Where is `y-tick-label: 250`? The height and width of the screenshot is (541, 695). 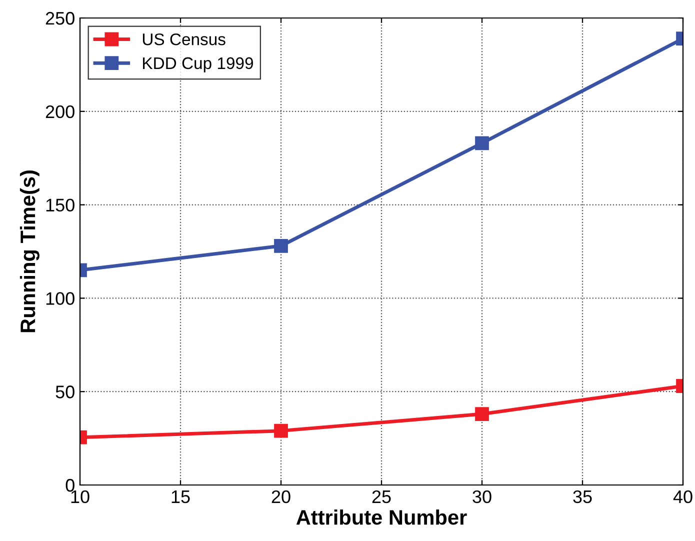 y-tick-label: 250 is located at coordinates (60, 18).